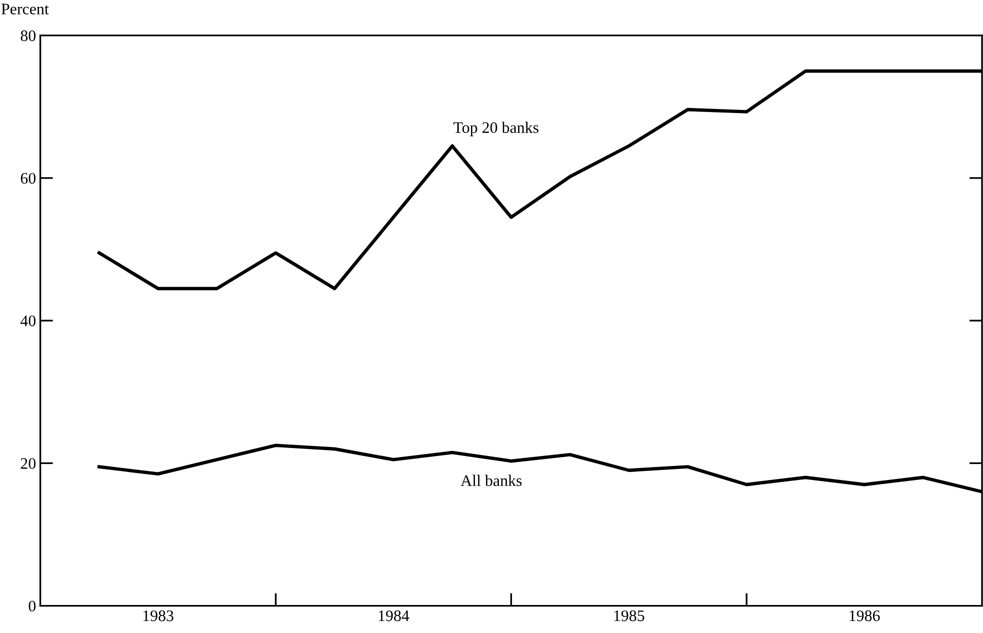 The height and width of the screenshot is (633, 983). Describe the element at coordinates (25, 9) in the screenshot. I see `y-axis-title: Percent` at that location.